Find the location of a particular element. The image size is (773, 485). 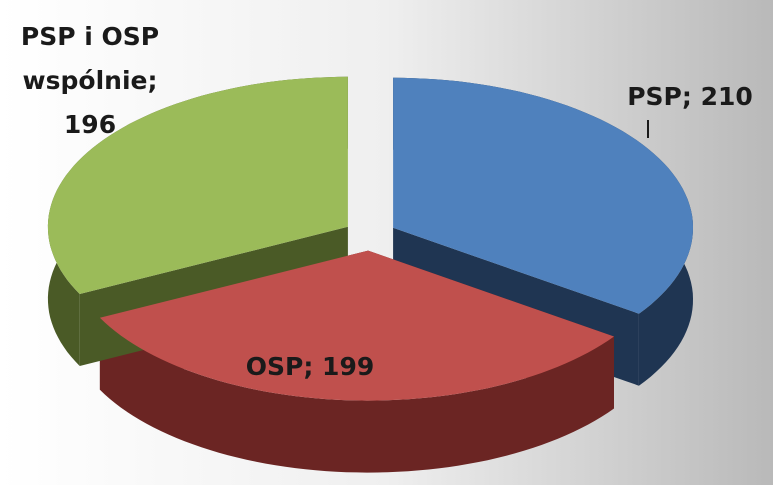

data-label: OSP; 199 is located at coordinates (310, 366).